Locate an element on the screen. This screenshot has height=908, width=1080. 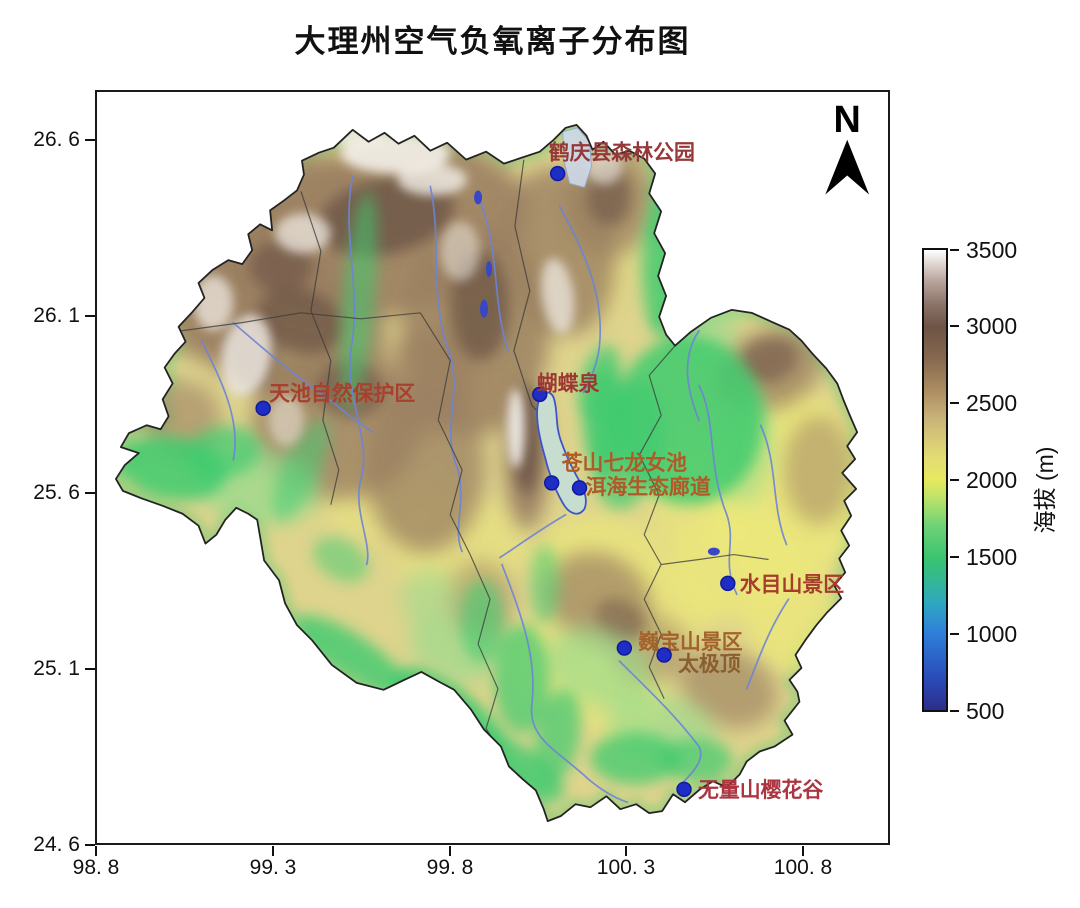
colorbar-tick-label: 3000 is located at coordinates (992, 326).